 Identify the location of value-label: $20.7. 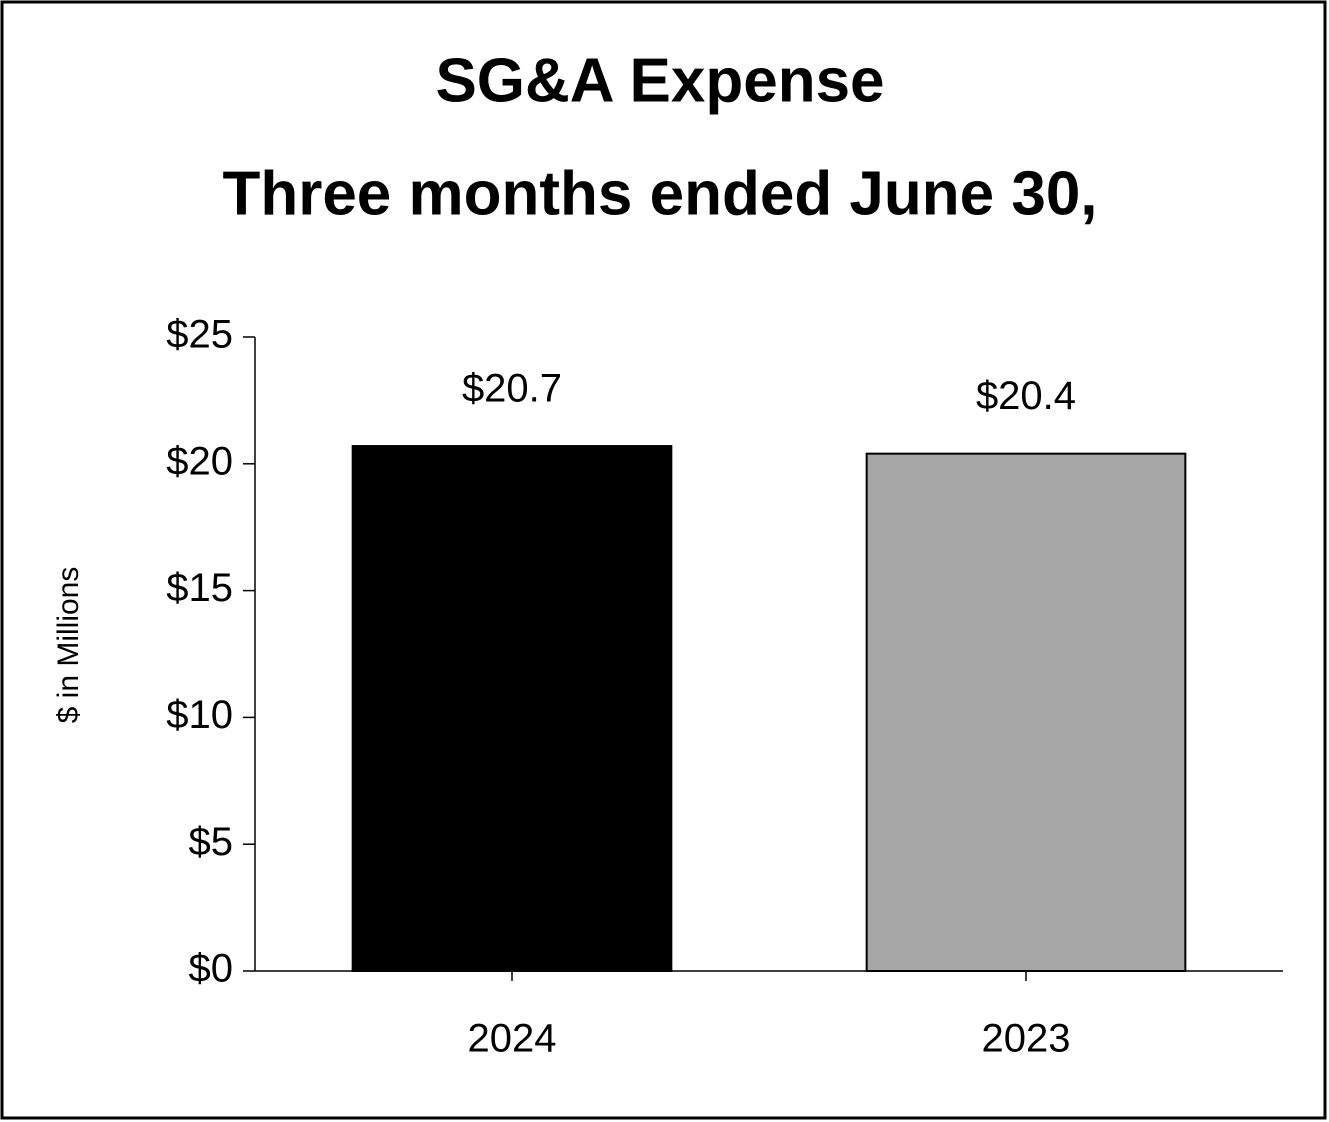
(512, 389).